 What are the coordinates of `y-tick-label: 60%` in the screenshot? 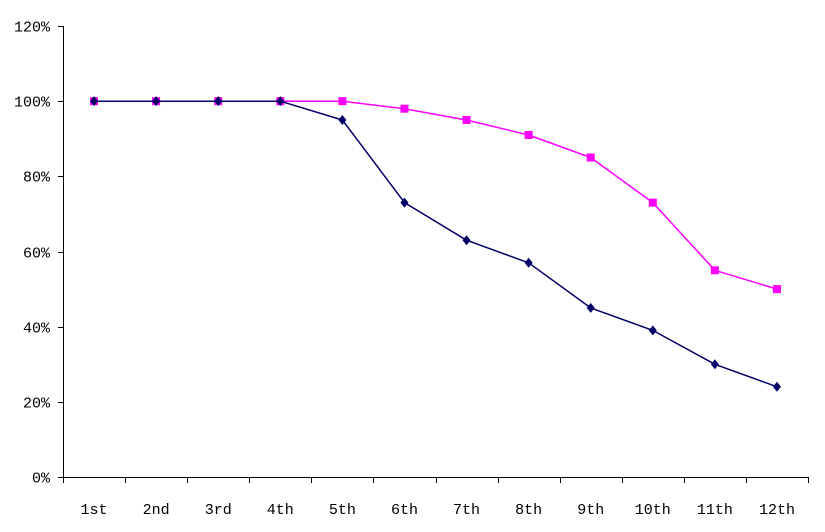 It's located at (37, 254).